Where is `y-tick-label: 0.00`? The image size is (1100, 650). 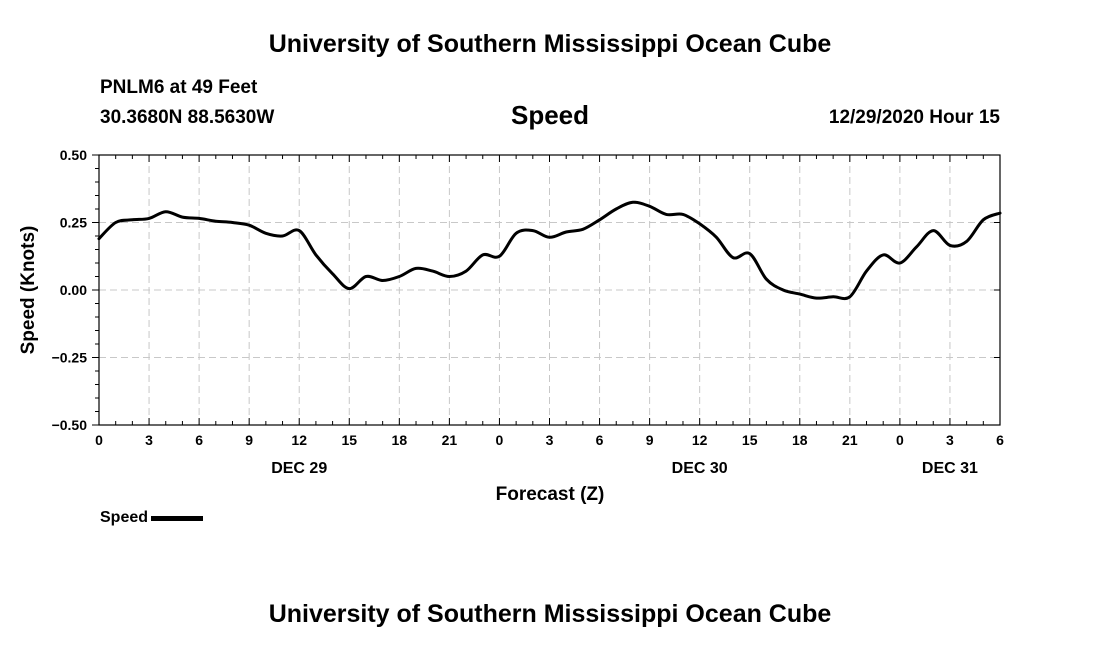 y-tick-label: 0.00 is located at coordinates (73, 290).